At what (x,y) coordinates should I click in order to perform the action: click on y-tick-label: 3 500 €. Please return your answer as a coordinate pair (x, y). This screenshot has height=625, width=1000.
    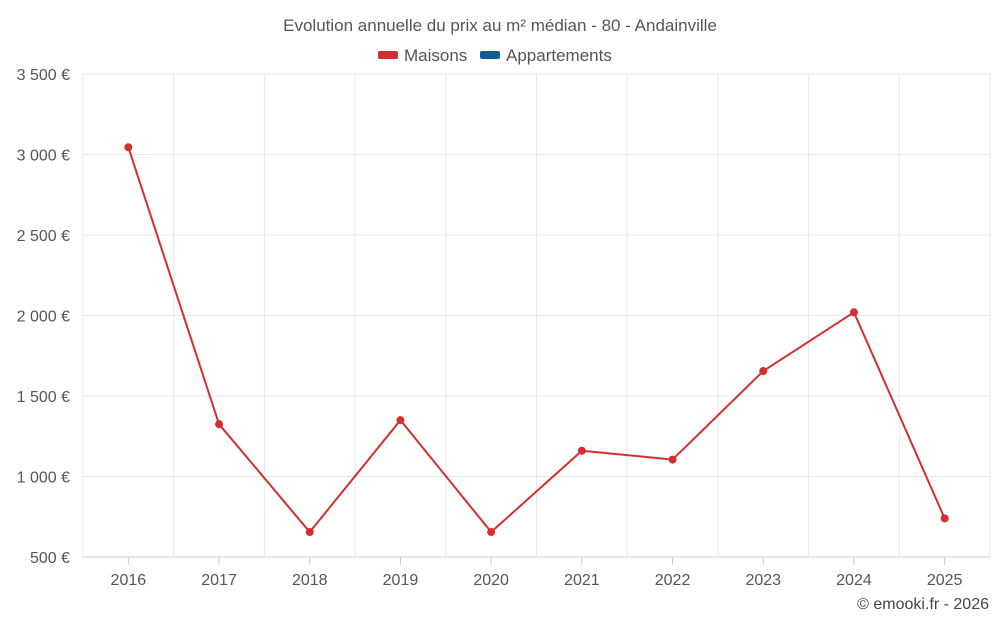
    Looking at the image, I should click on (43, 75).